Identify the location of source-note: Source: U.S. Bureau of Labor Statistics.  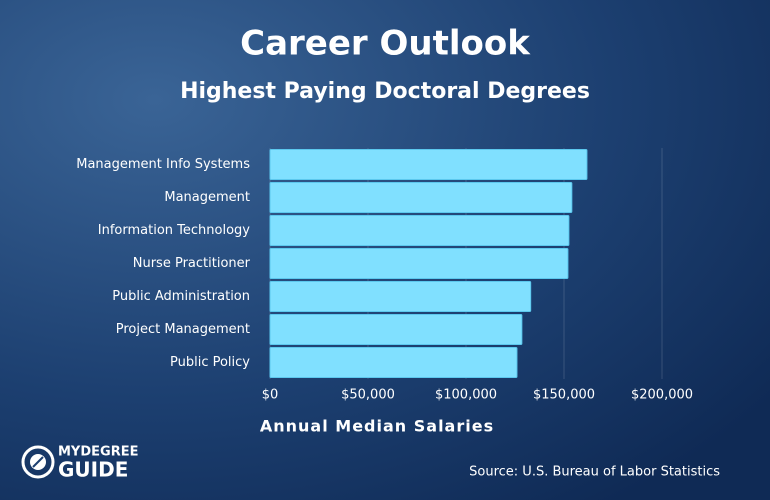
(594, 472).